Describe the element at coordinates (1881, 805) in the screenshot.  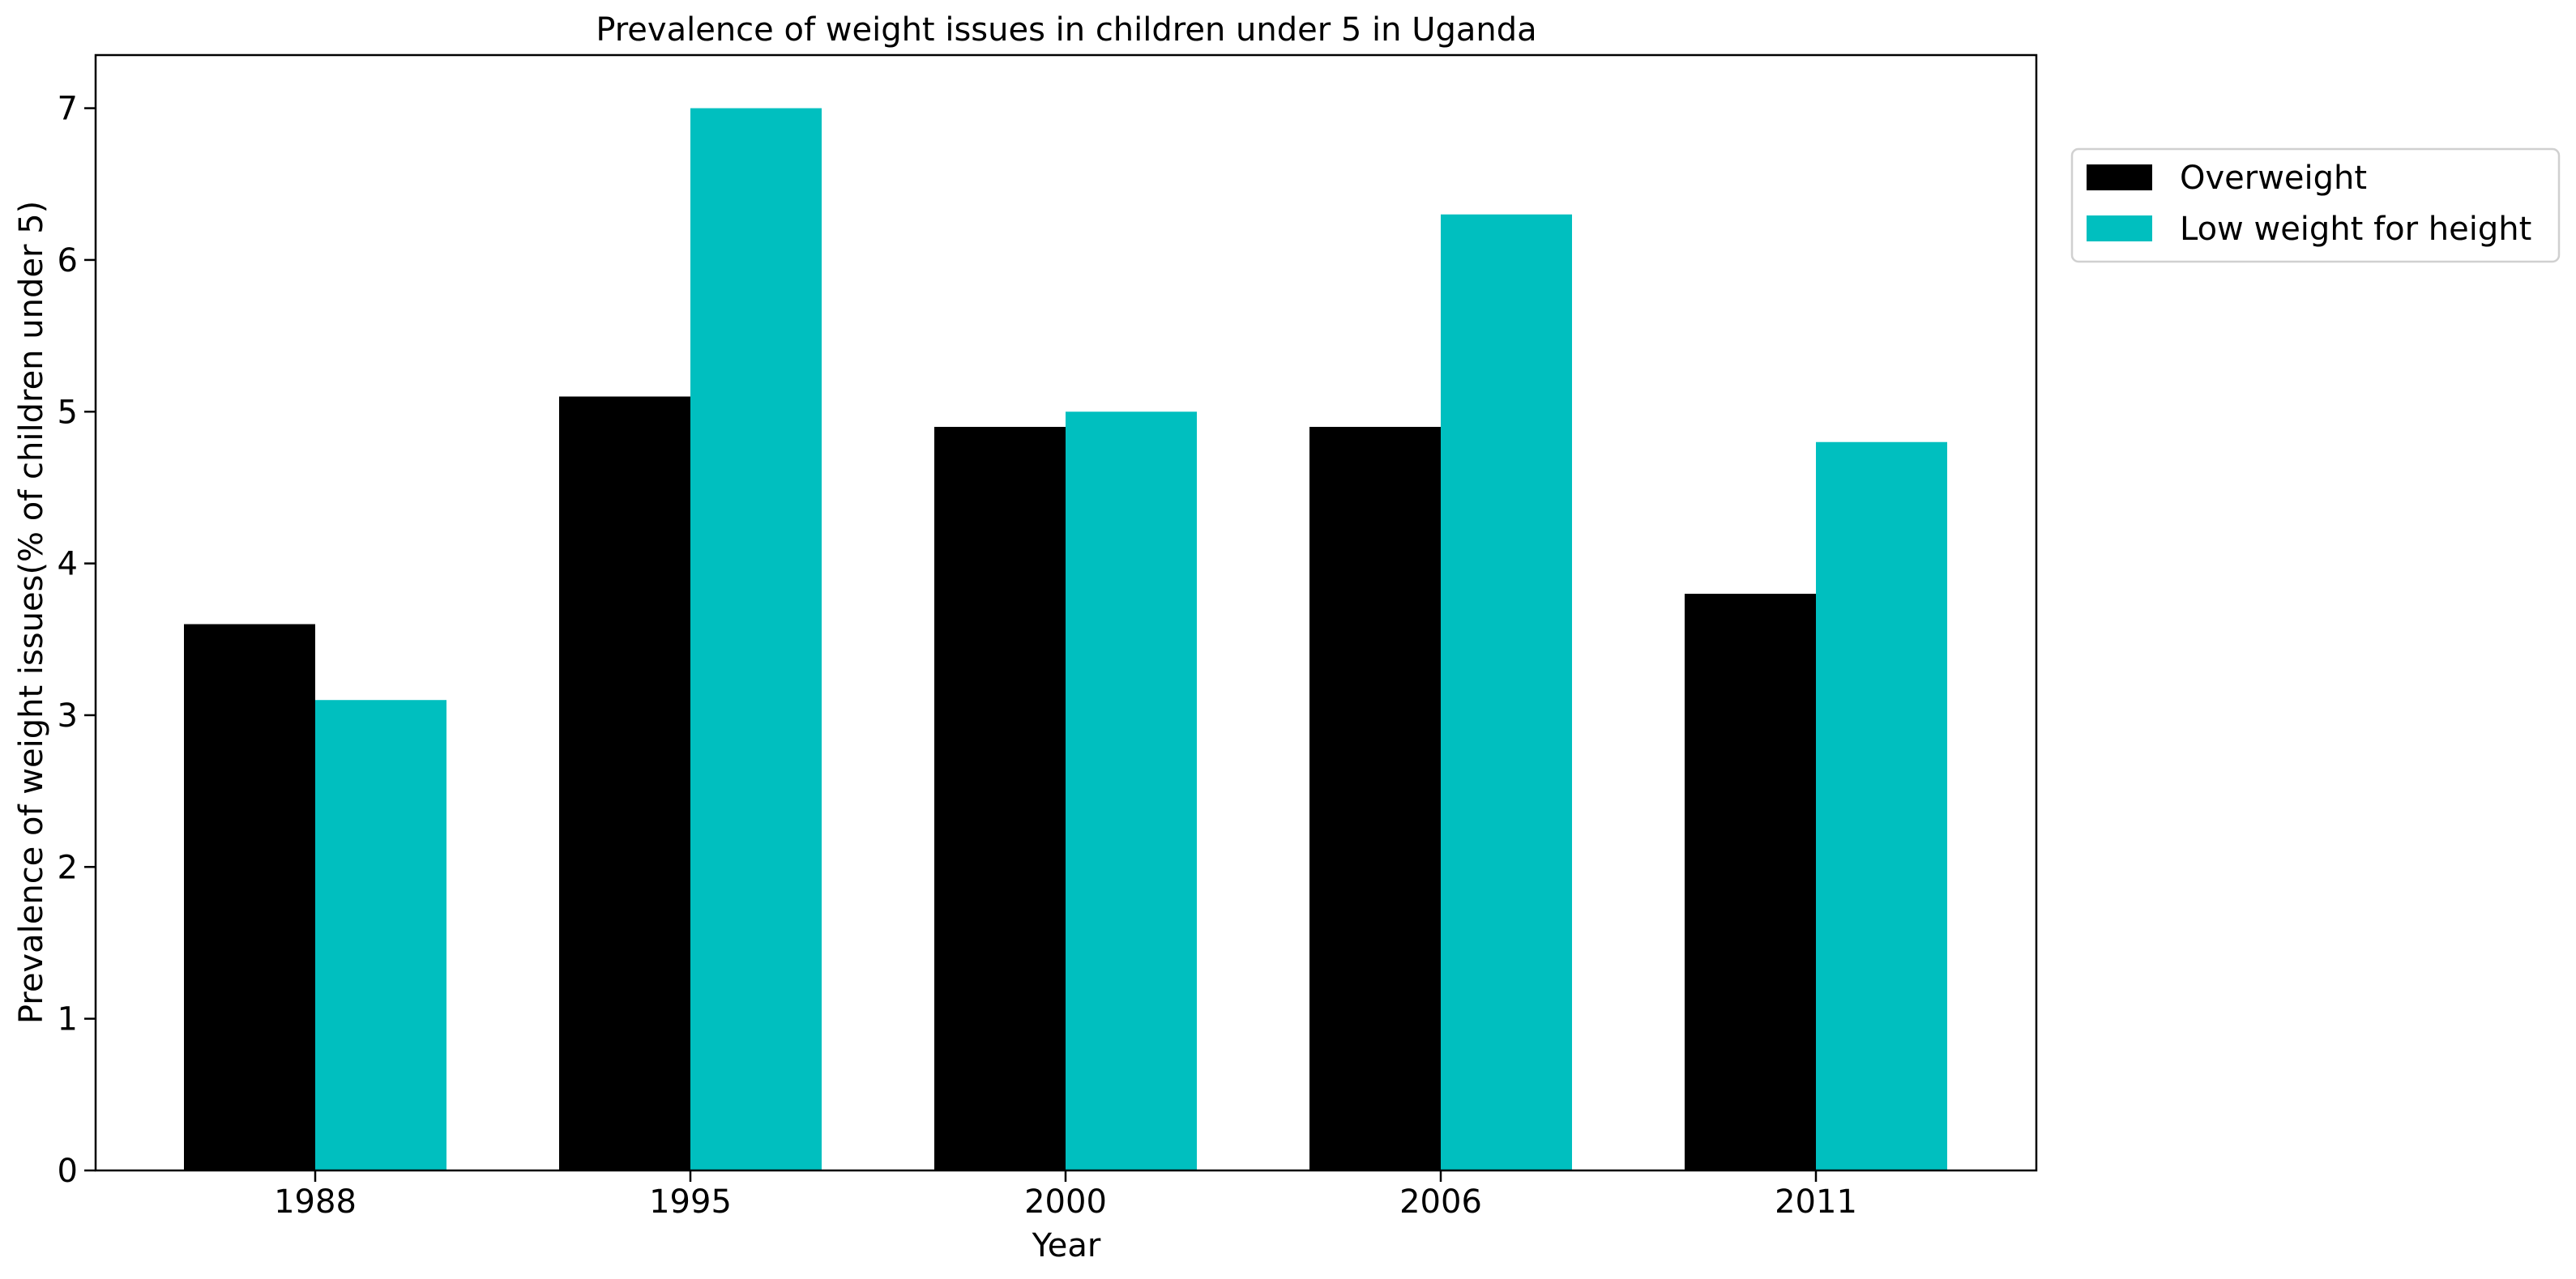
I see `bar-low-weight-for-height-2011` at that location.